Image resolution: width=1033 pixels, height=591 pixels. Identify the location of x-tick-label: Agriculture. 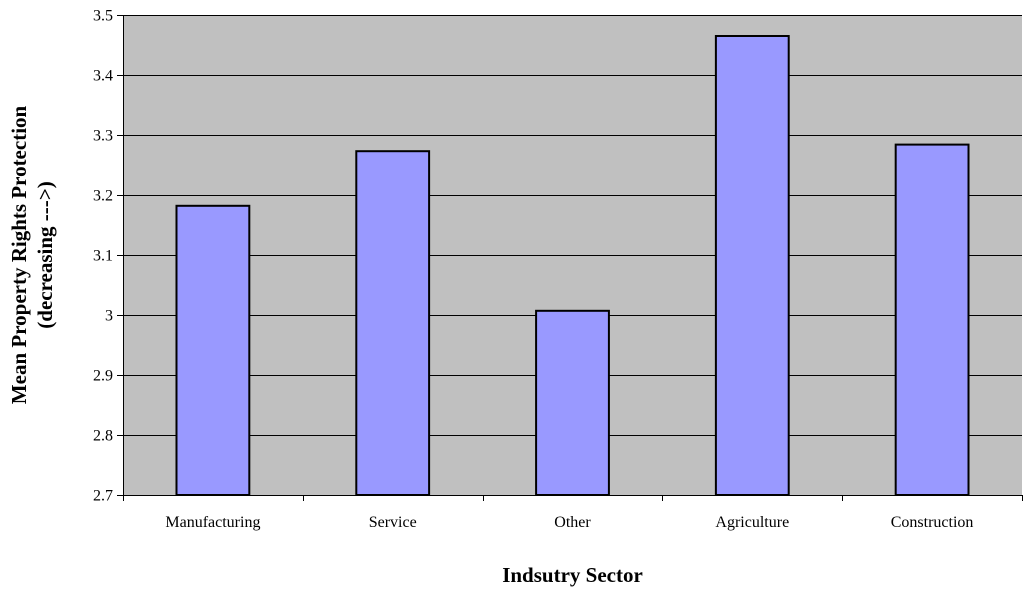
(752, 522).